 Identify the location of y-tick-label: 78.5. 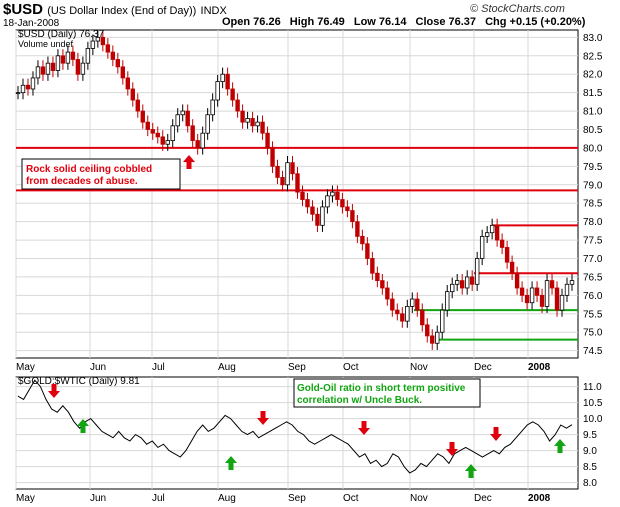
(593, 204).